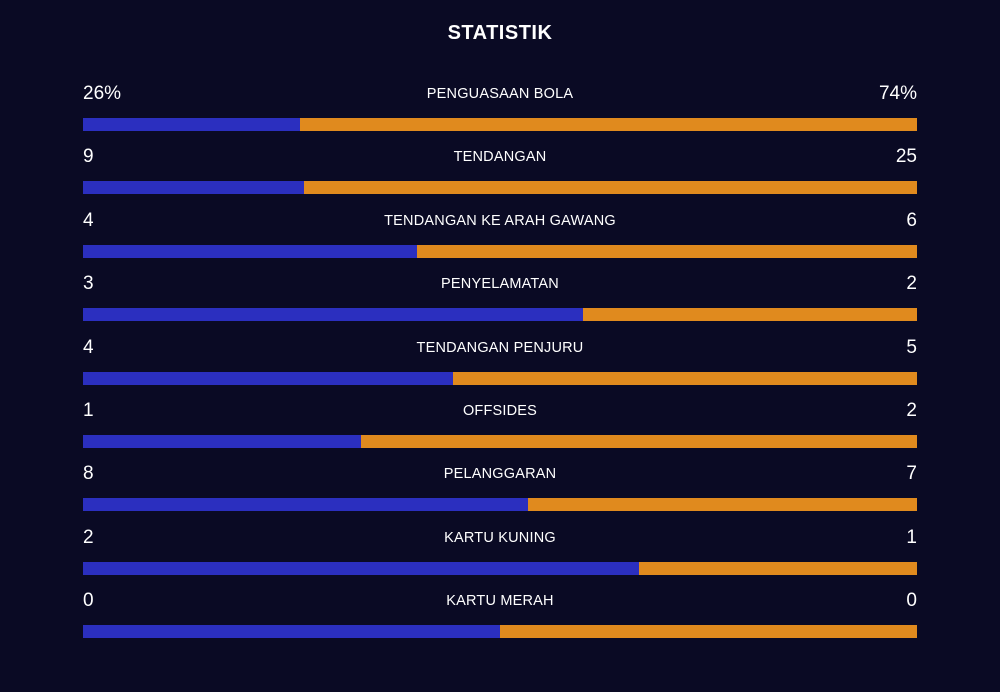 This screenshot has height=692, width=1000. I want to click on stat-header: KARTU MERAH 0 0, so click(500, 606).